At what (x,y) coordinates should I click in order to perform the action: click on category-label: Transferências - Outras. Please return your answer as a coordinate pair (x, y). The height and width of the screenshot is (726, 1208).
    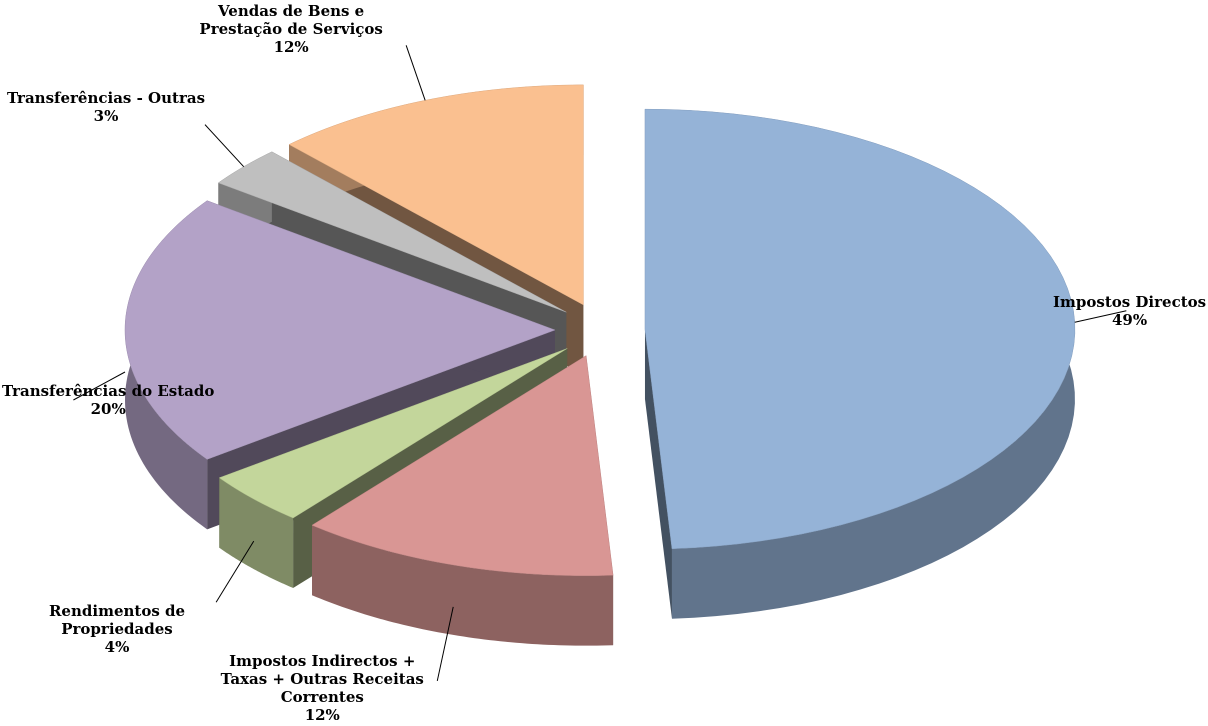
    Looking at the image, I should click on (106, 97).